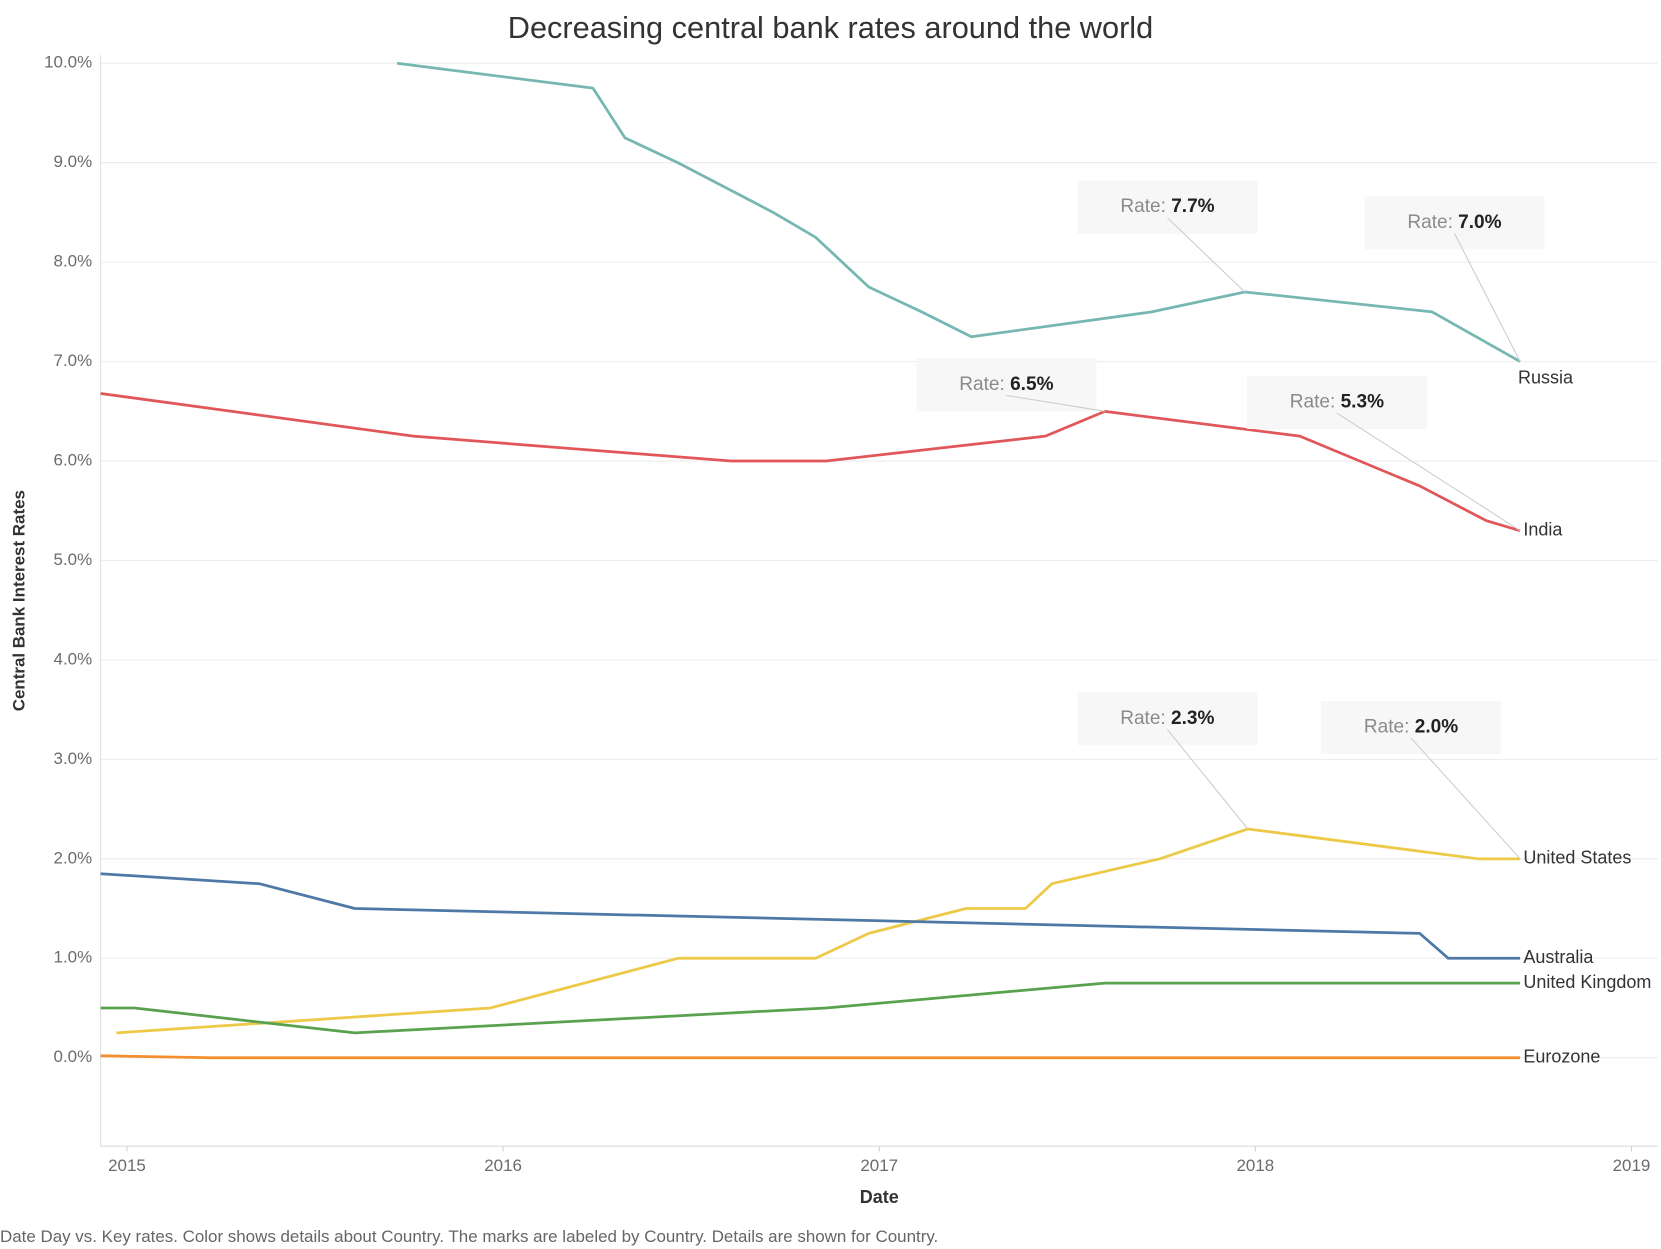  Describe the element at coordinates (879, 1165) in the screenshot. I see `x-tick-label: 2017` at that location.